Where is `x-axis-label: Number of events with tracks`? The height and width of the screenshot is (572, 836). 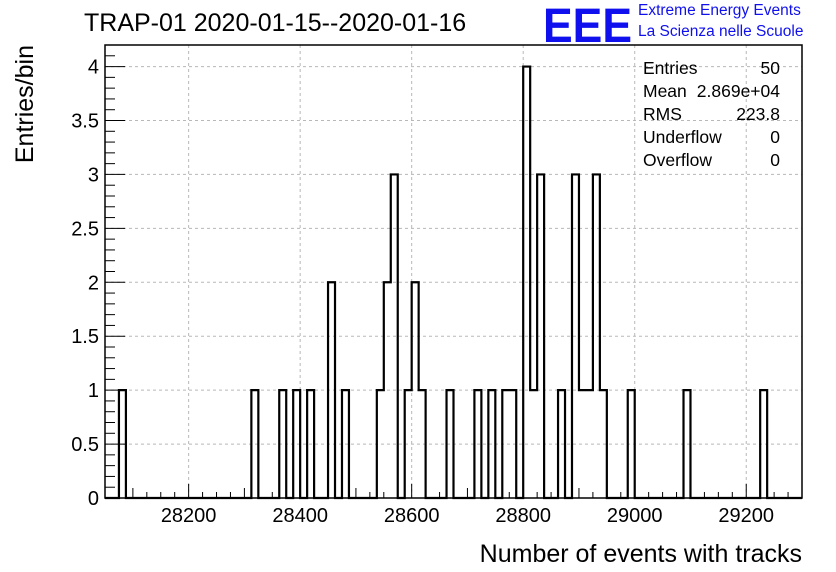 x-axis-label: Number of events with tracks is located at coordinates (641, 554).